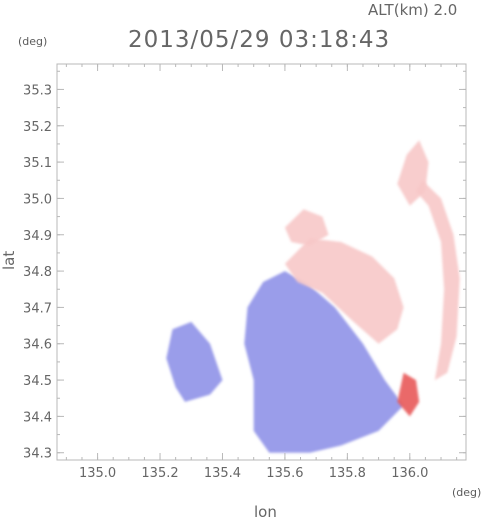 The width and height of the screenshot is (491, 521). What do you see at coordinates (438, 280) in the screenshot?
I see `region-pink-east-arc` at bounding box center [438, 280].